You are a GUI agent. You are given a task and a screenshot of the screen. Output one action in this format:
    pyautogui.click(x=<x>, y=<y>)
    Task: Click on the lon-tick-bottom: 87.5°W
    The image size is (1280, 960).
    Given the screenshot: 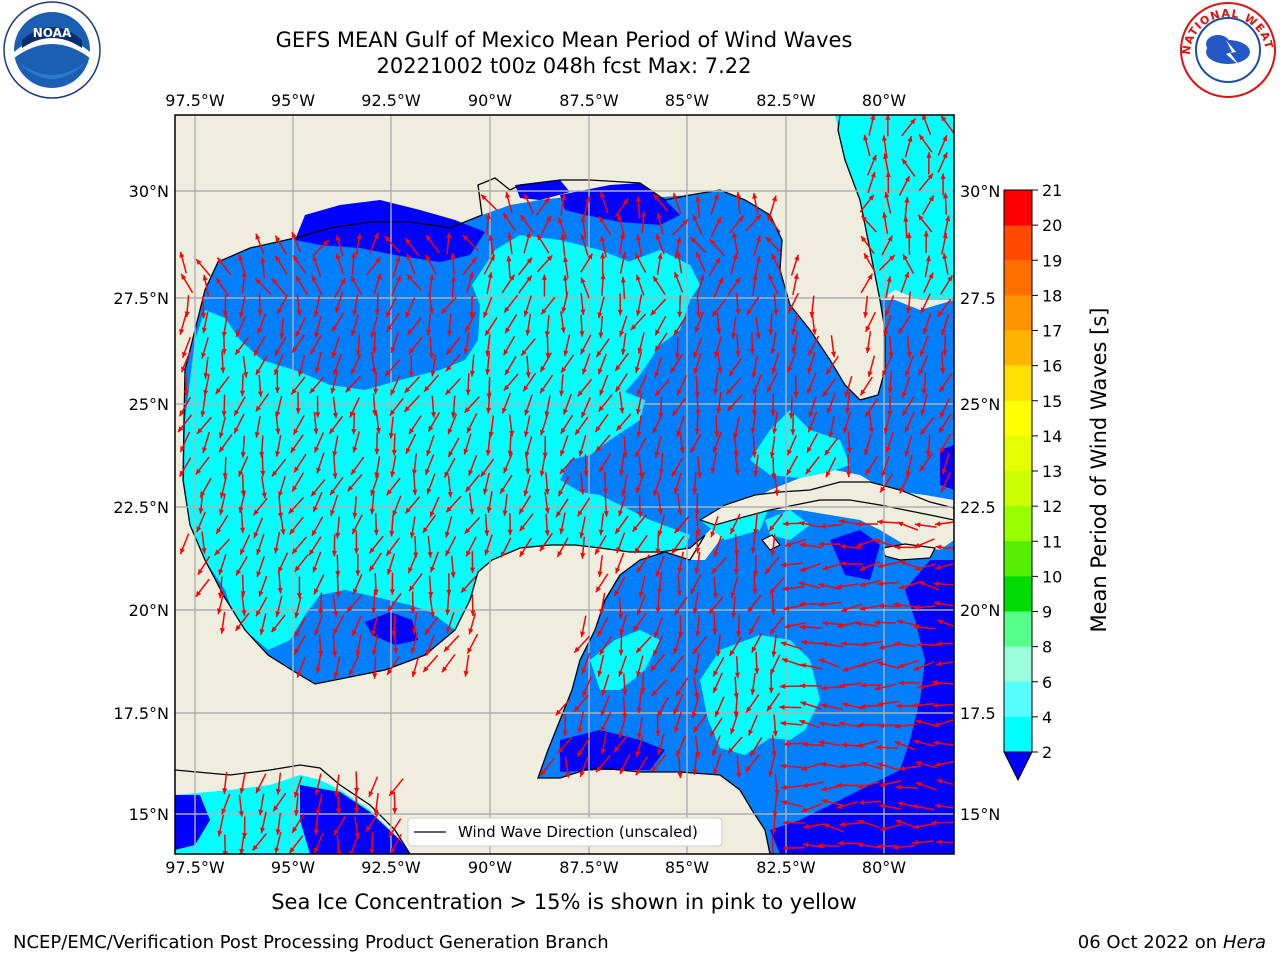 What is the action you would take?
    pyautogui.click(x=589, y=867)
    